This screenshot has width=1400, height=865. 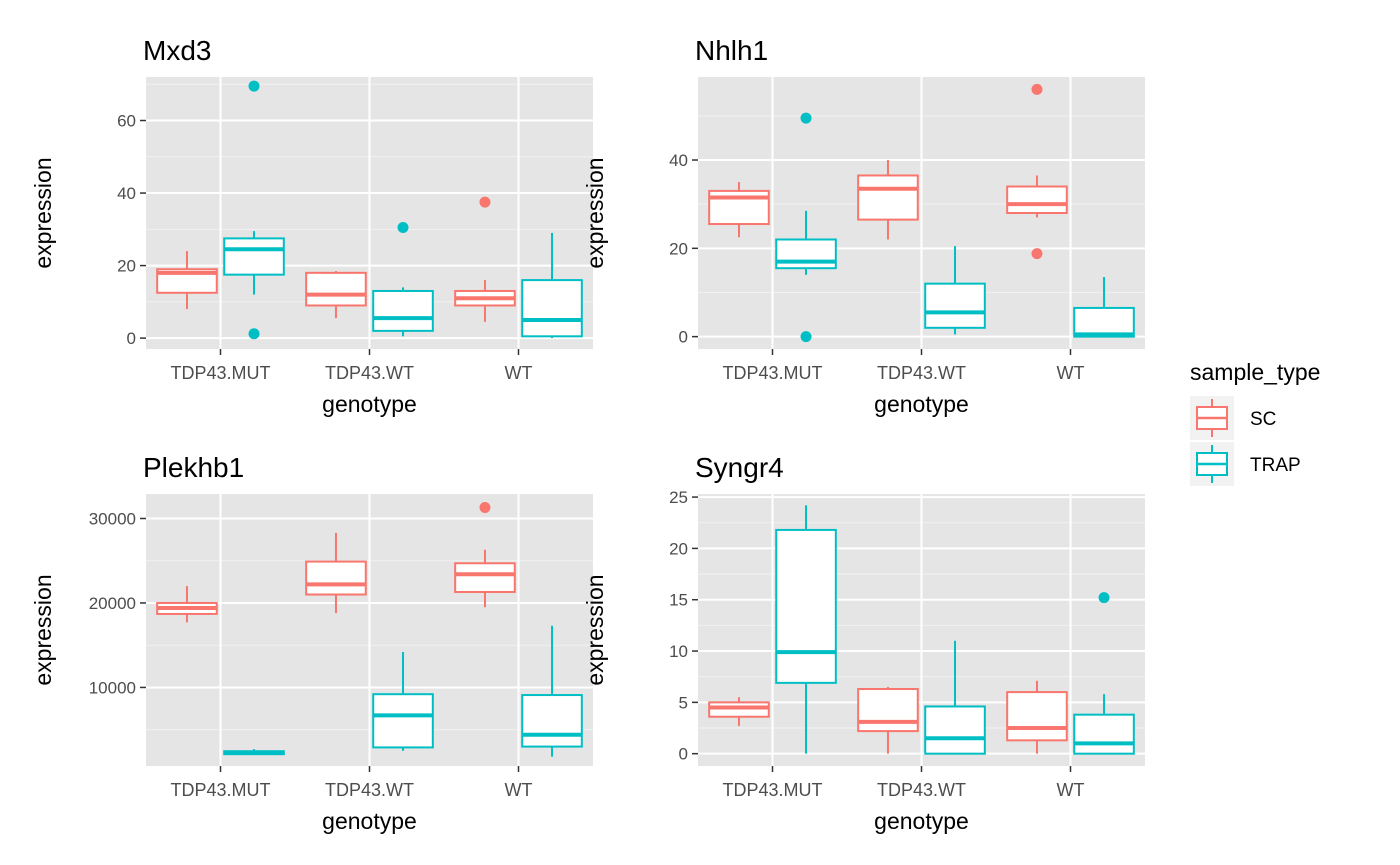 I want to click on y-tick-label: 10000, so click(x=112, y=687).